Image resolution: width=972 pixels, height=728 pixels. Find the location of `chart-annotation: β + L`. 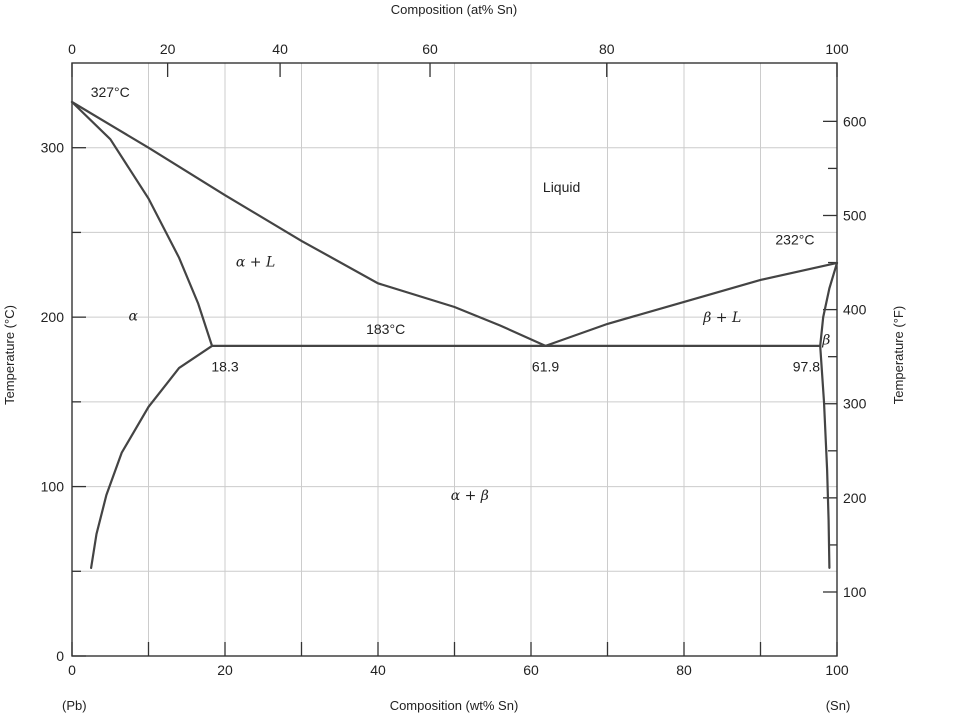

chart-annotation: β + L is located at coordinates (721, 318).